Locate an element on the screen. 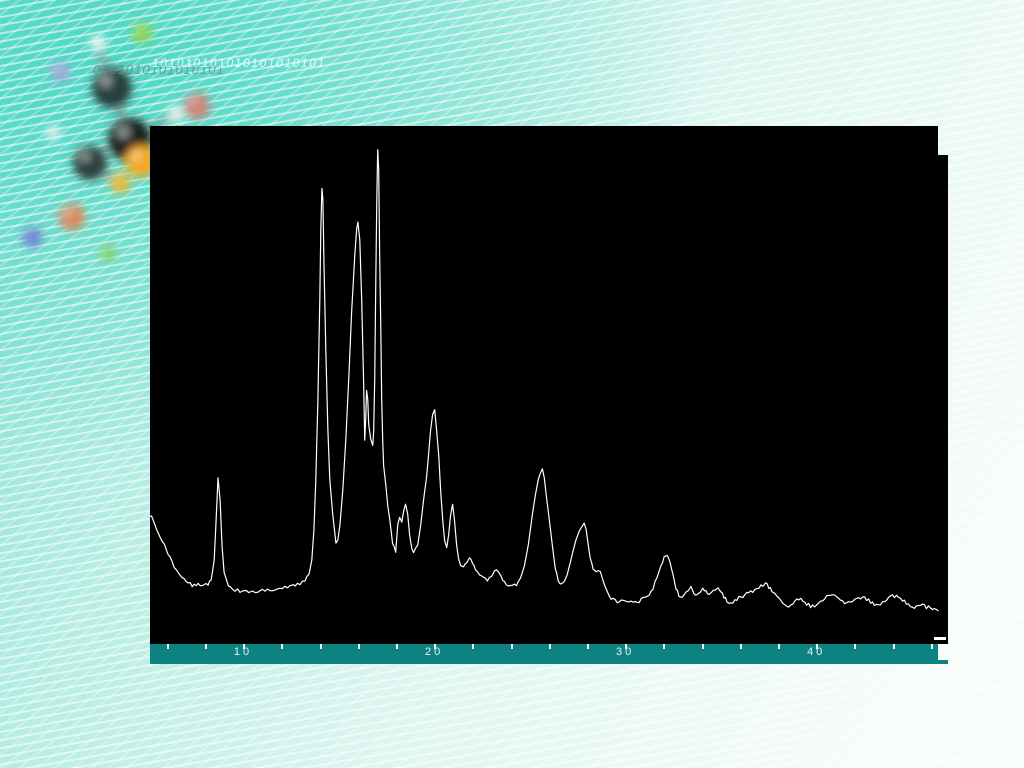  x-axis-bar: 10 20 30 40 is located at coordinates (544, 652).